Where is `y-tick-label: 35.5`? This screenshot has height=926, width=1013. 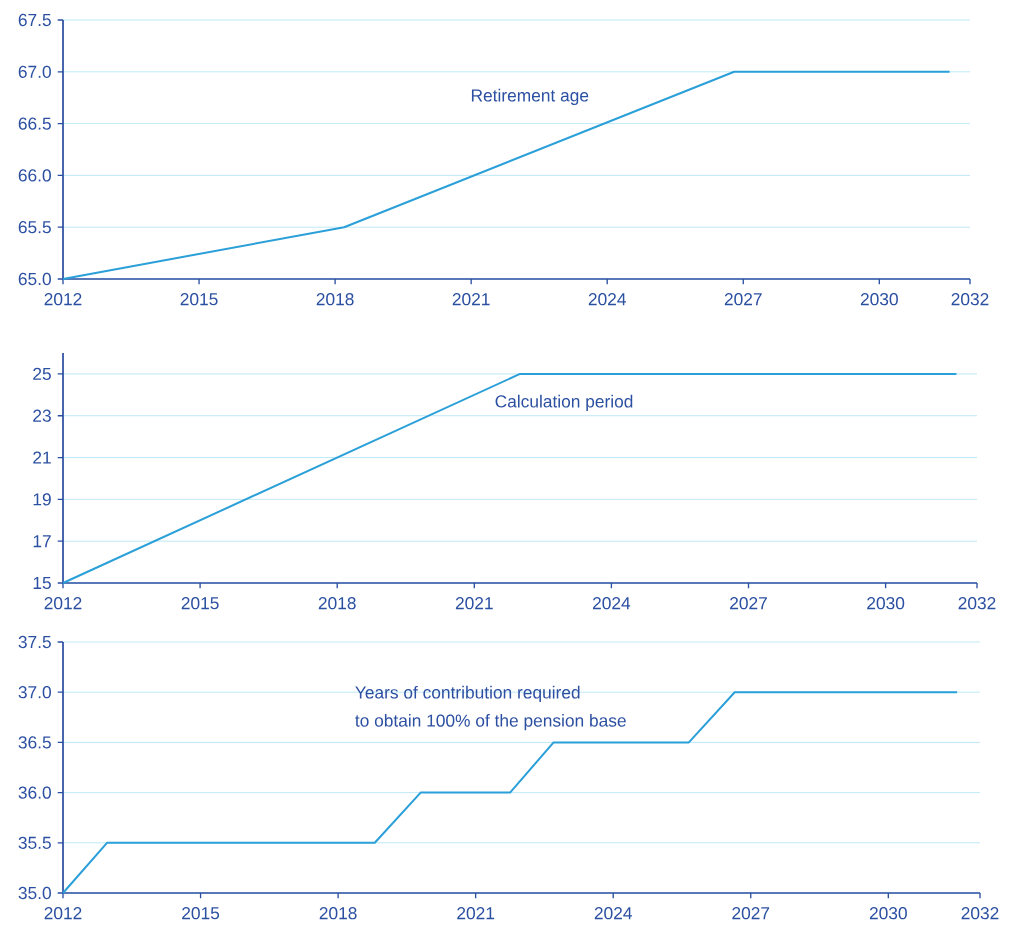
y-tick-label: 35.5 is located at coordinates (34, 842).